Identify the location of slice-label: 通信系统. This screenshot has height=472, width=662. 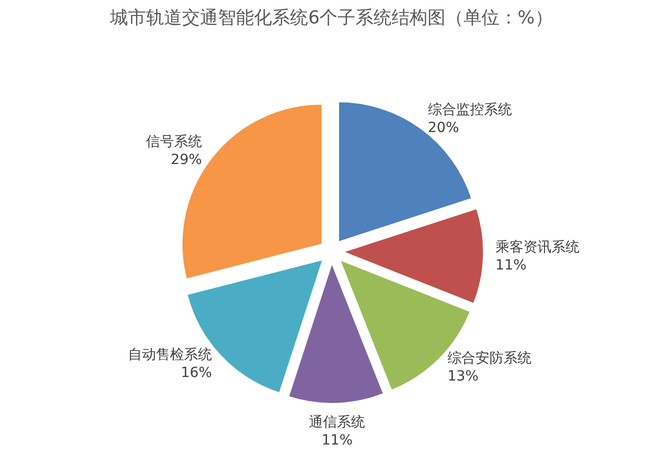
(337, 422).